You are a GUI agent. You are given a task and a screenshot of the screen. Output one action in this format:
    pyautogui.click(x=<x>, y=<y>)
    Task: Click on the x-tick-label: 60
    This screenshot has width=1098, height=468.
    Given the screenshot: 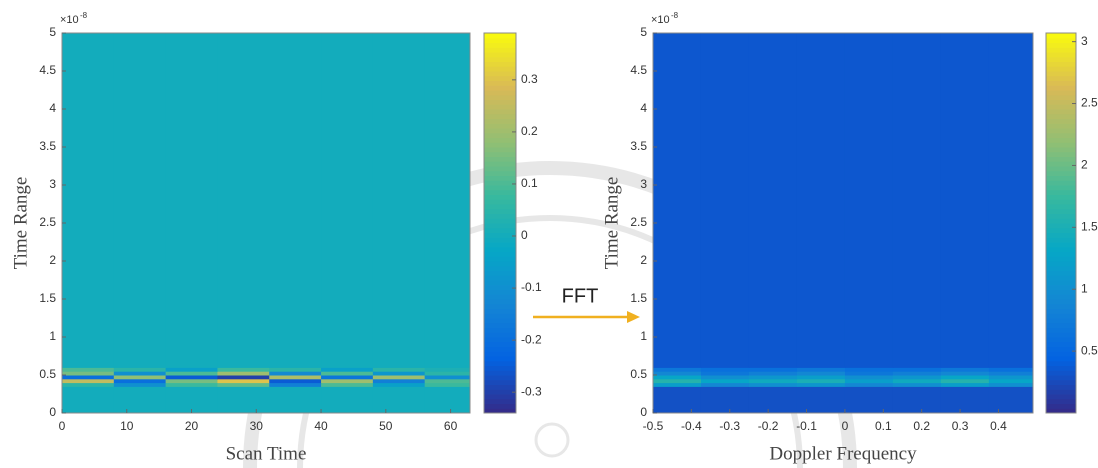 What is the action you would take?
    pyautogui.click(x=451, y=426)
    